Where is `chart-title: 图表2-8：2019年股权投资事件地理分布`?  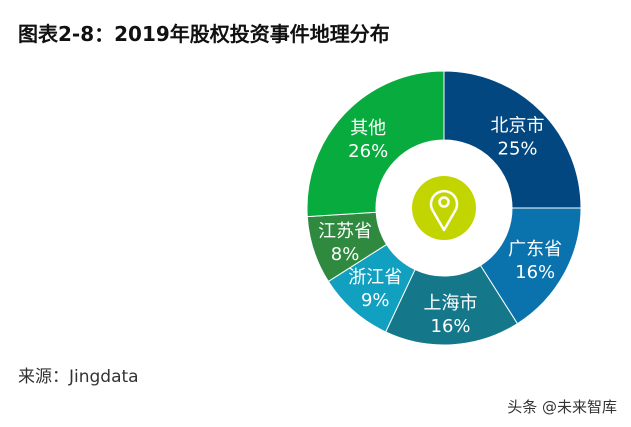 chart-title: 图表2-8：2019年股权投资事件地理分布 is located at coordinates (204, 34).